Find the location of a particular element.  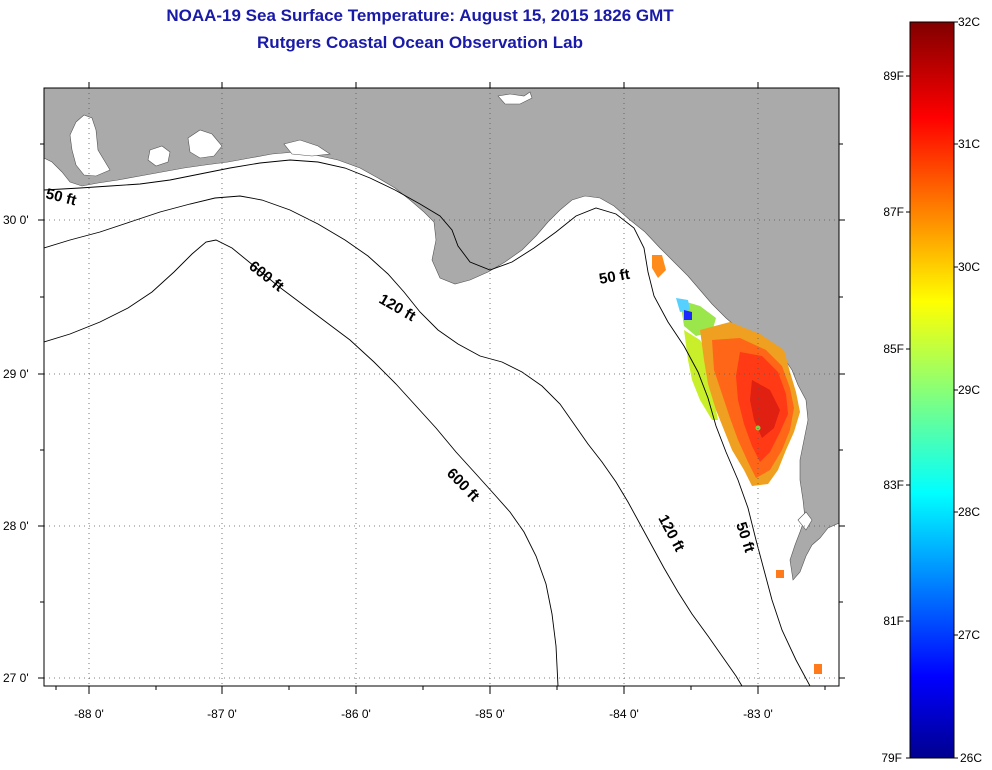

colorbar-label-27c: 27C is located at coordinates (969, 635).